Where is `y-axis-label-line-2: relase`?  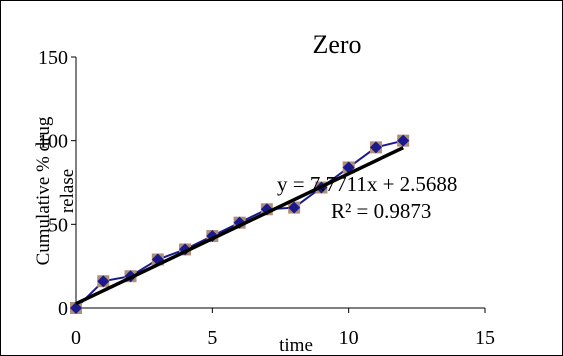
y-axis-label-line-2: relase is located at coordinates (67, 191).